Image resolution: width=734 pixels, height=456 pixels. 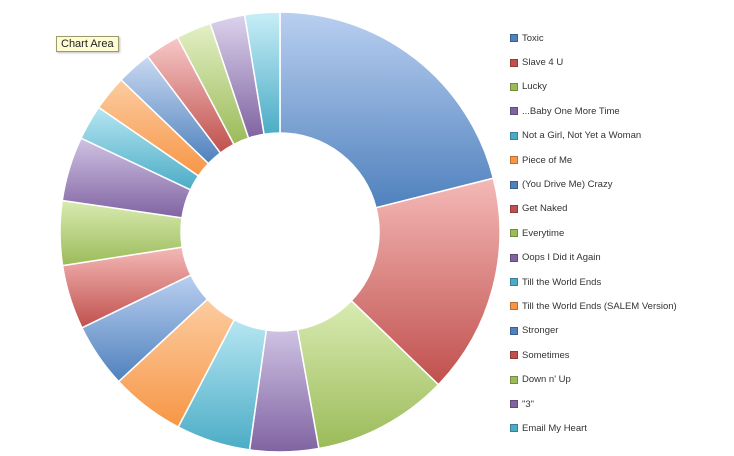 I want to click on legend-item: Not a Girl, Not Yet a Woman, so click(x=593, y=136).